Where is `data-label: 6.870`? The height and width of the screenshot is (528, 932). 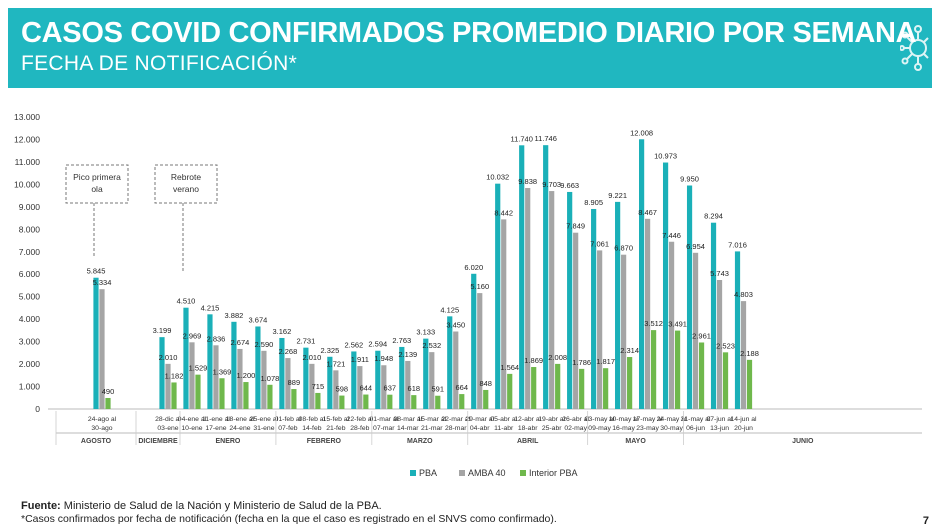
data-label: 6.870 is located at coordinates (623, 248).